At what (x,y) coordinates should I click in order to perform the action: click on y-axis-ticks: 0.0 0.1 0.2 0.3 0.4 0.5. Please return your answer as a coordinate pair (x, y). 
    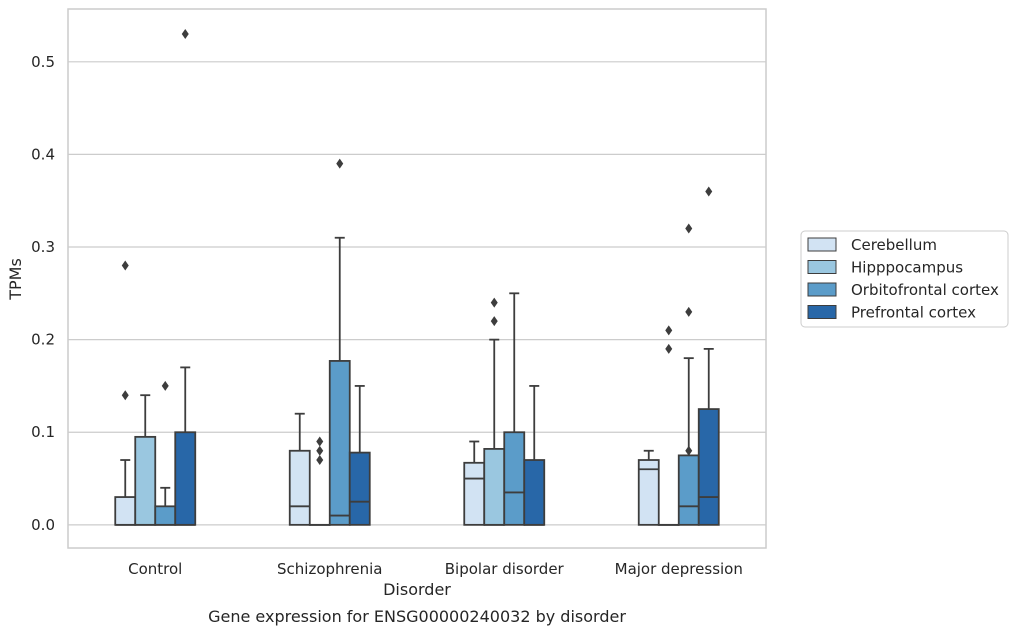
    Looking at the image, I should click on (43, 293).